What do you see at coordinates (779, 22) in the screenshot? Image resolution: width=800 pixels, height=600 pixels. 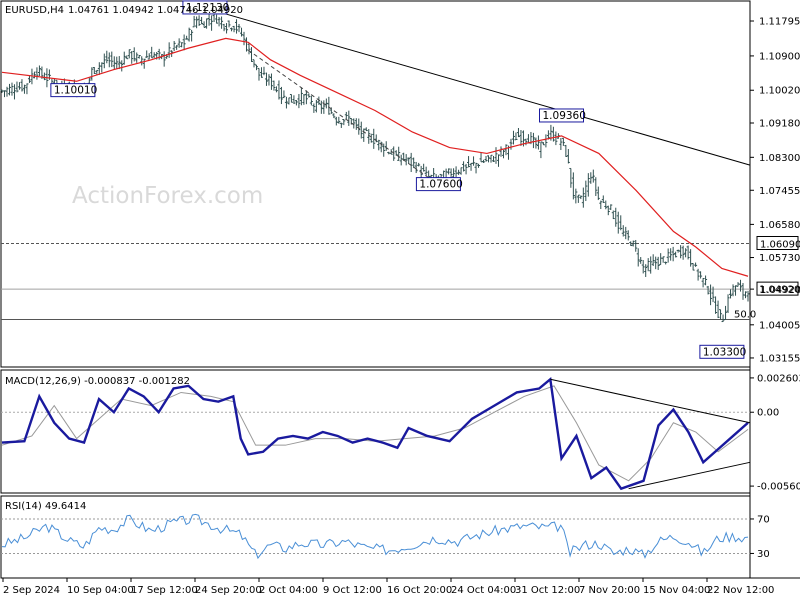 I see `price-tick-label: 1.11795` at bounding box center [779, 22].